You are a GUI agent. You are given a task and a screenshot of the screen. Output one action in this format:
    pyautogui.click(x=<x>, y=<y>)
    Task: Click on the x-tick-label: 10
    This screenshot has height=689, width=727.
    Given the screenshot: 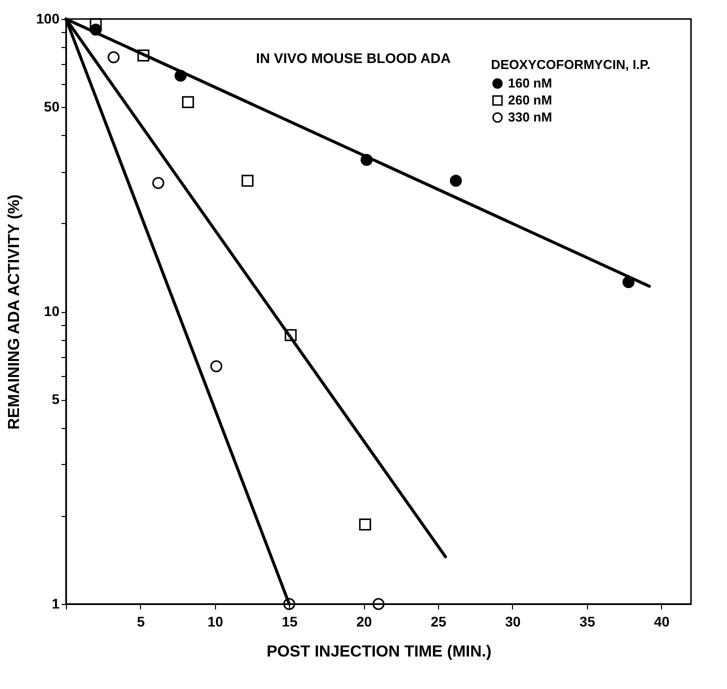 What is the action you would take?
    pyautogui.click(x=216, y=622)
    